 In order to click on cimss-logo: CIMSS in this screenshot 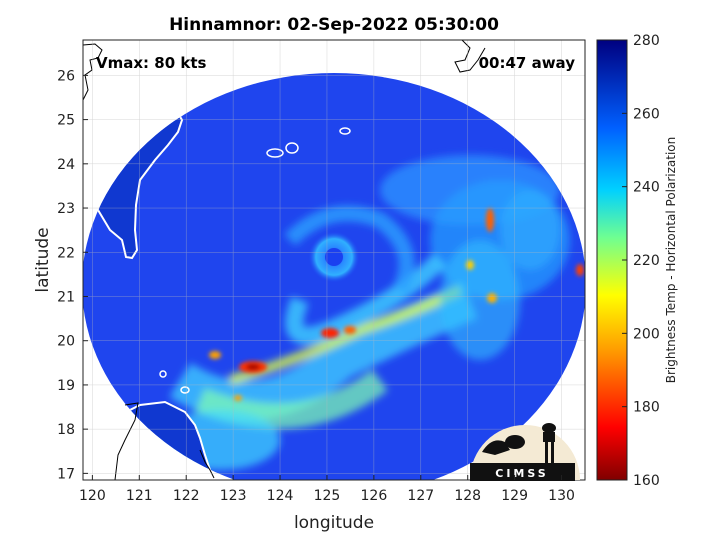, I will do `click(525, 452)`.